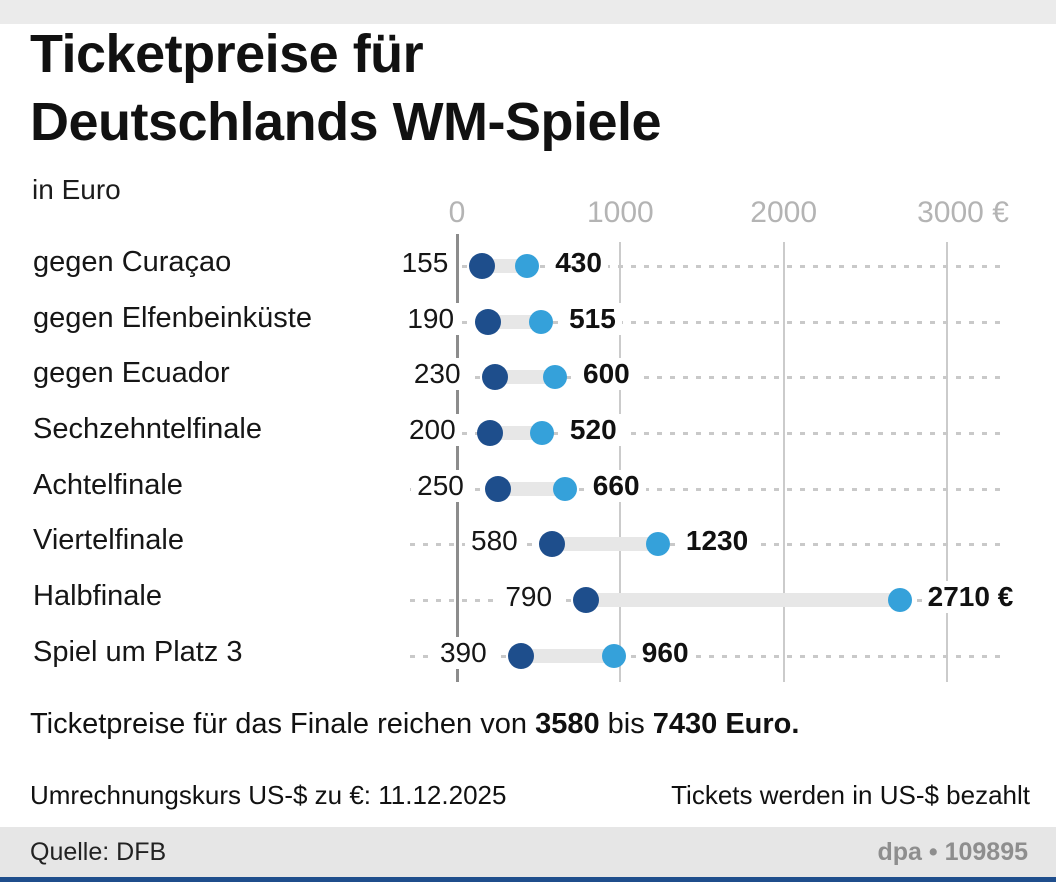 This screenshot has width=1056, height=882. I want to click on max-value-label: 960, so click(665, 652).